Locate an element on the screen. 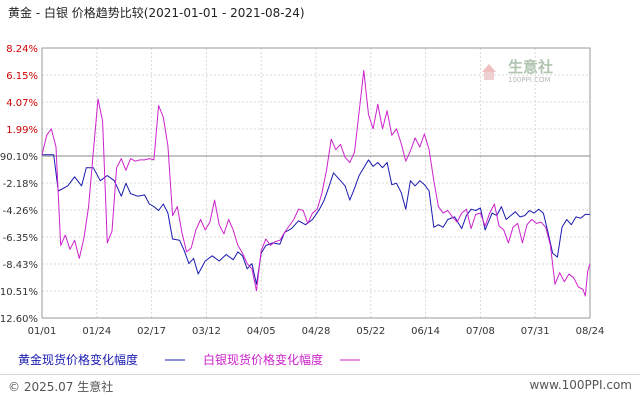  y-tick-label: 90.10% is located at coordinates (19, 157).